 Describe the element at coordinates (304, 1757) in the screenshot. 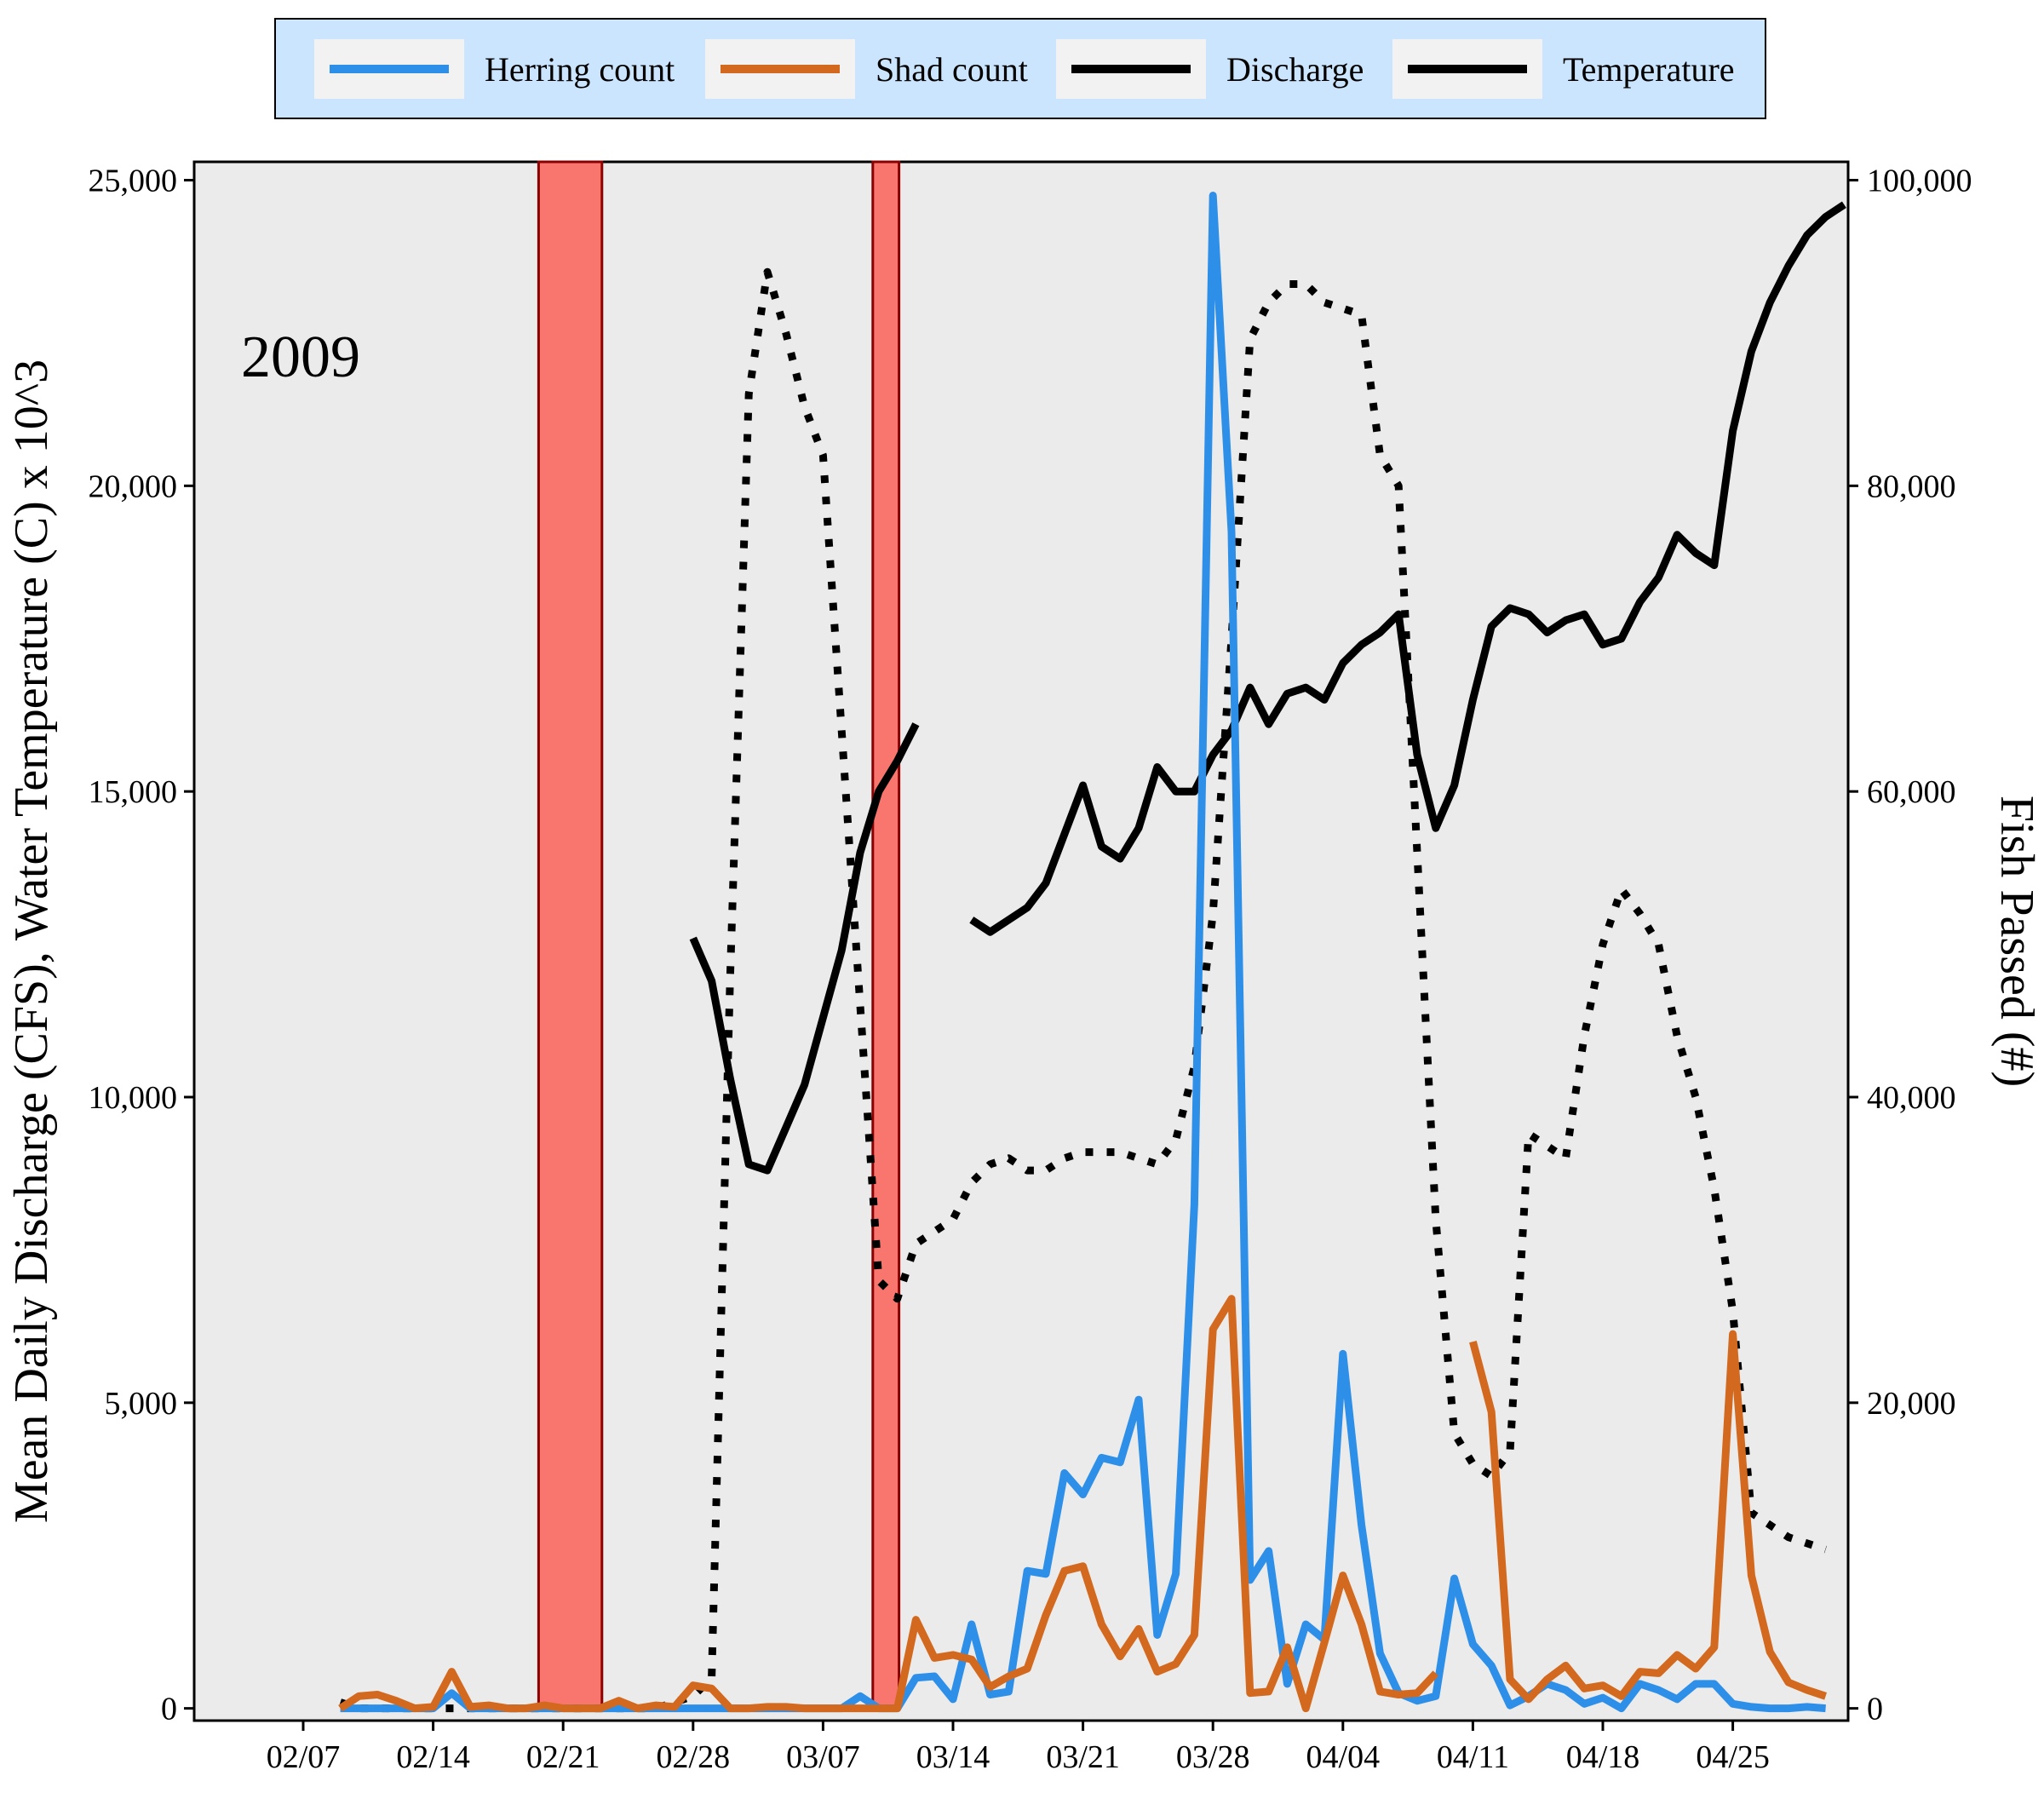

I see `x-tick-label: 02/07` at that location.